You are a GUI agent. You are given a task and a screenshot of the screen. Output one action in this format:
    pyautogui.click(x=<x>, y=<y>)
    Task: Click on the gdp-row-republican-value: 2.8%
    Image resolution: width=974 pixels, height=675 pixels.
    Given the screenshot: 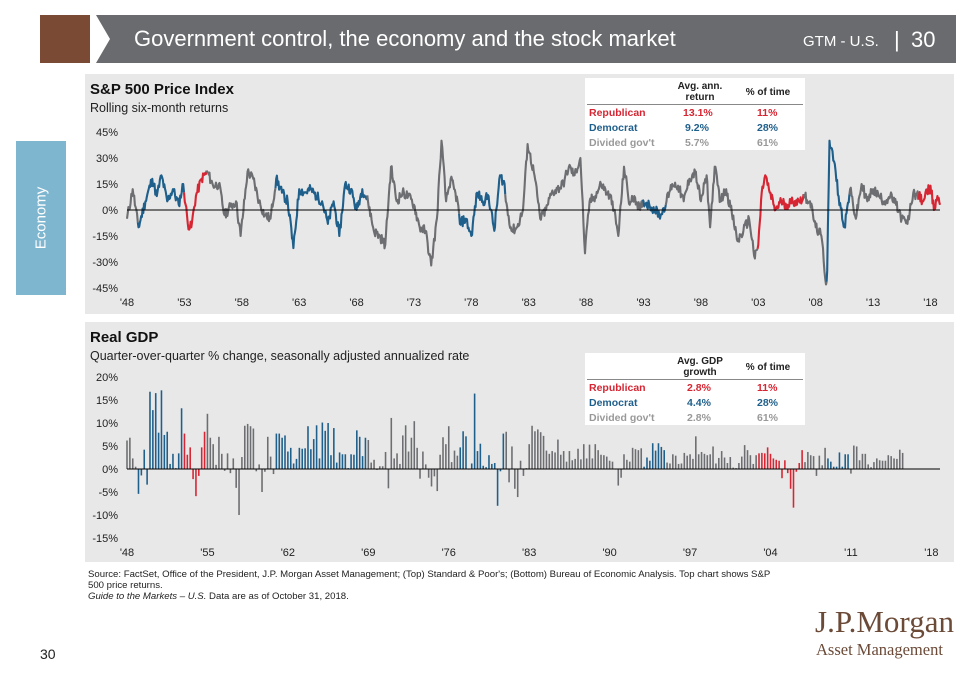 What is the action you would take?
    pyautogui.click(x=699, y=388)
    